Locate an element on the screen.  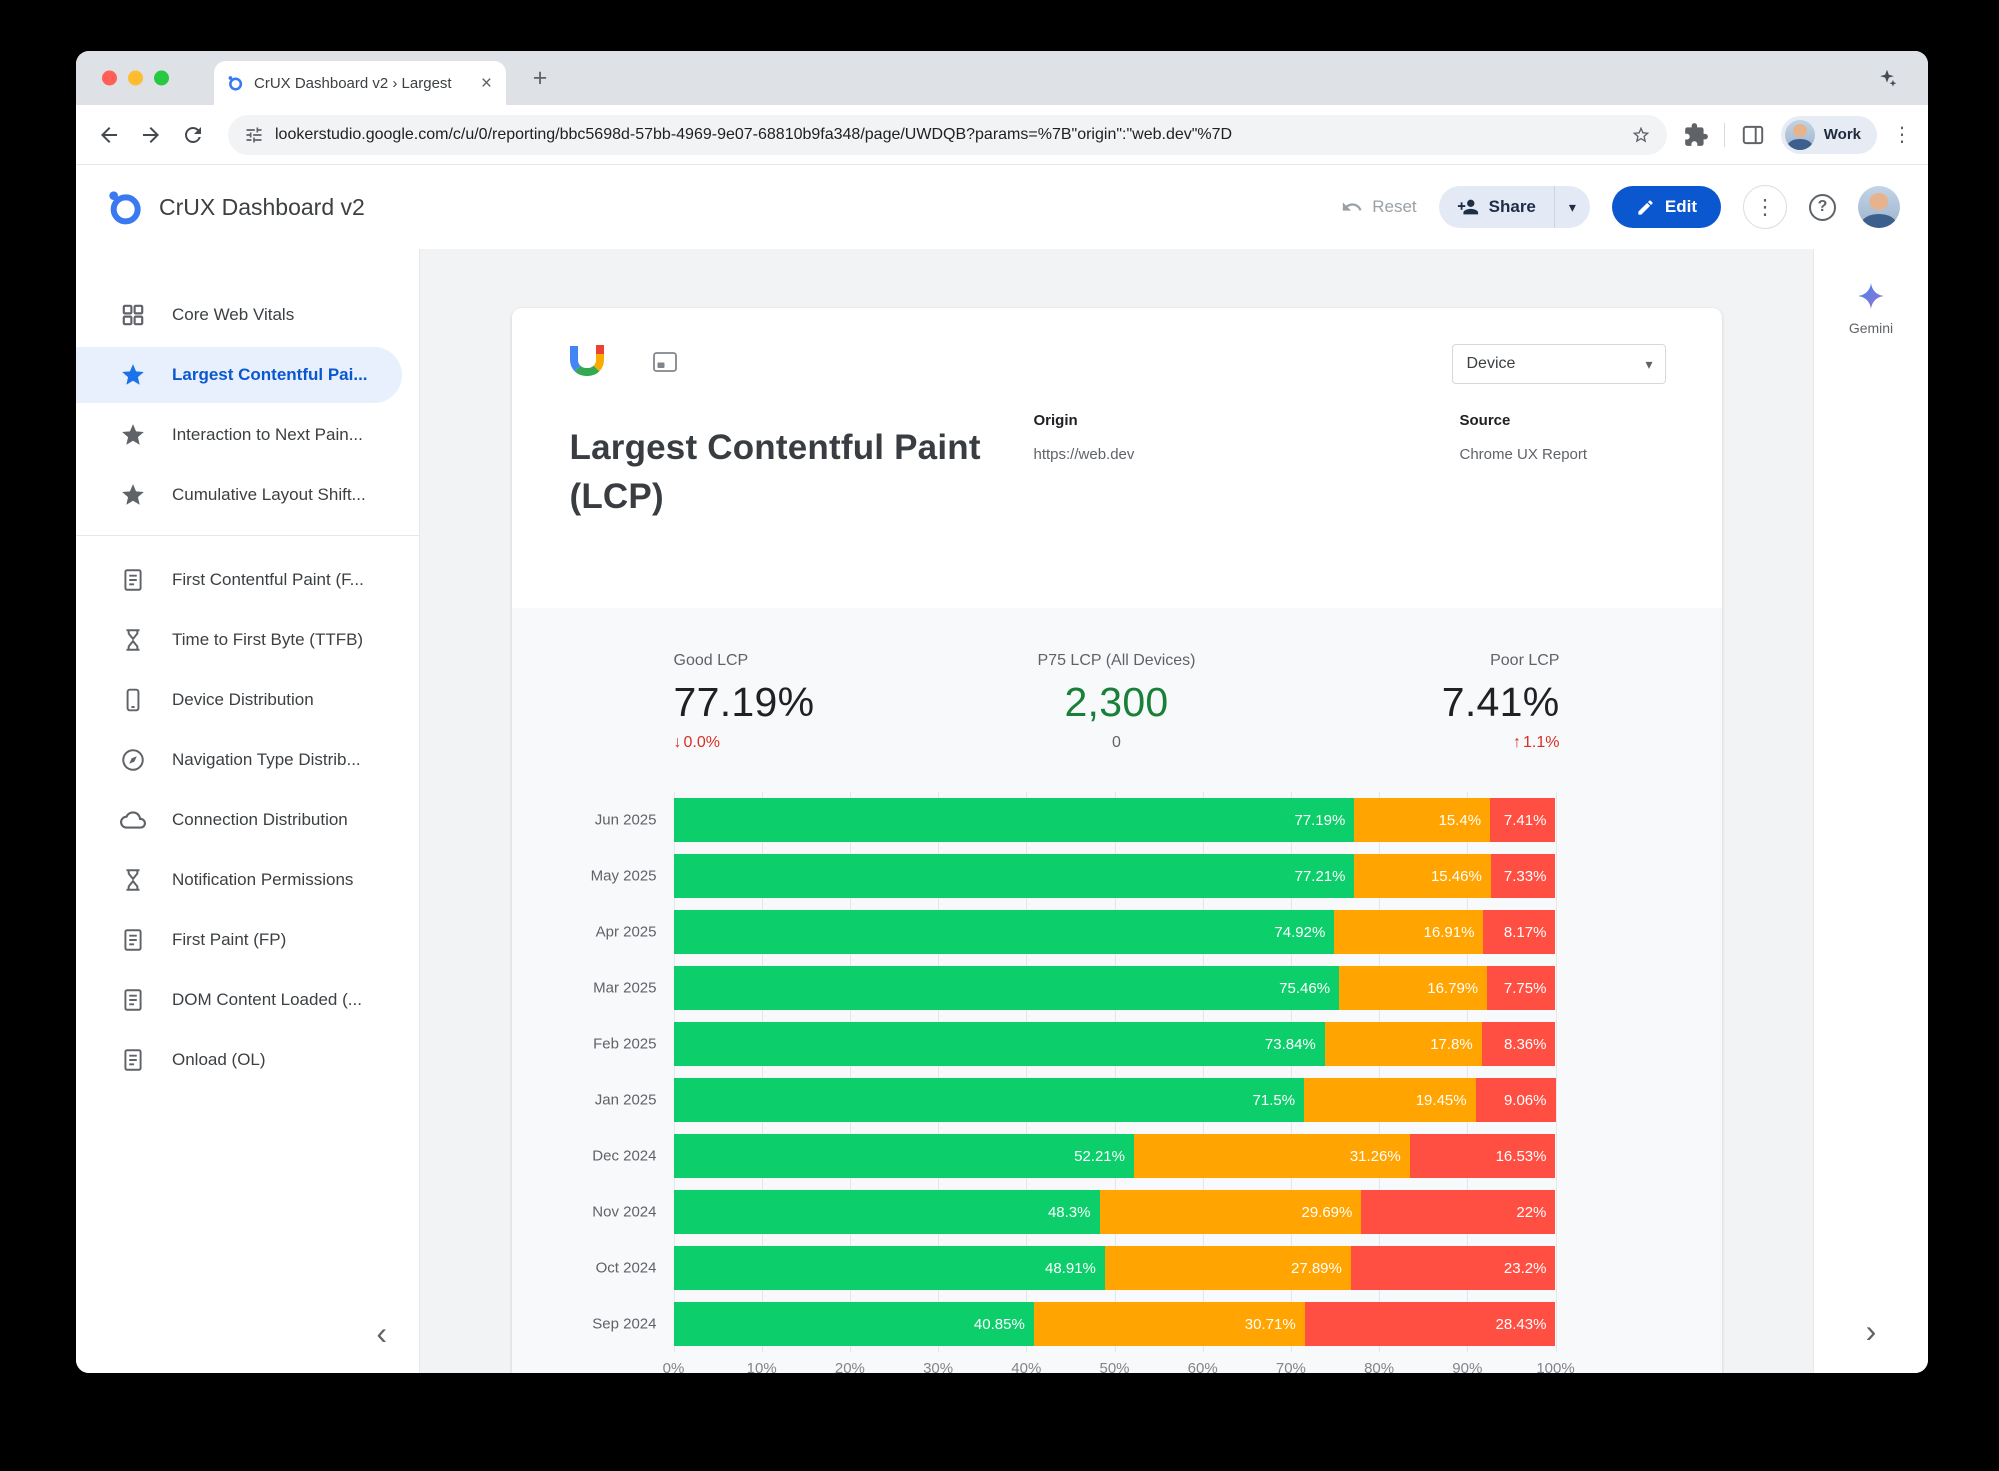
reset-button: Reset is located at coordinates (1379, 207).